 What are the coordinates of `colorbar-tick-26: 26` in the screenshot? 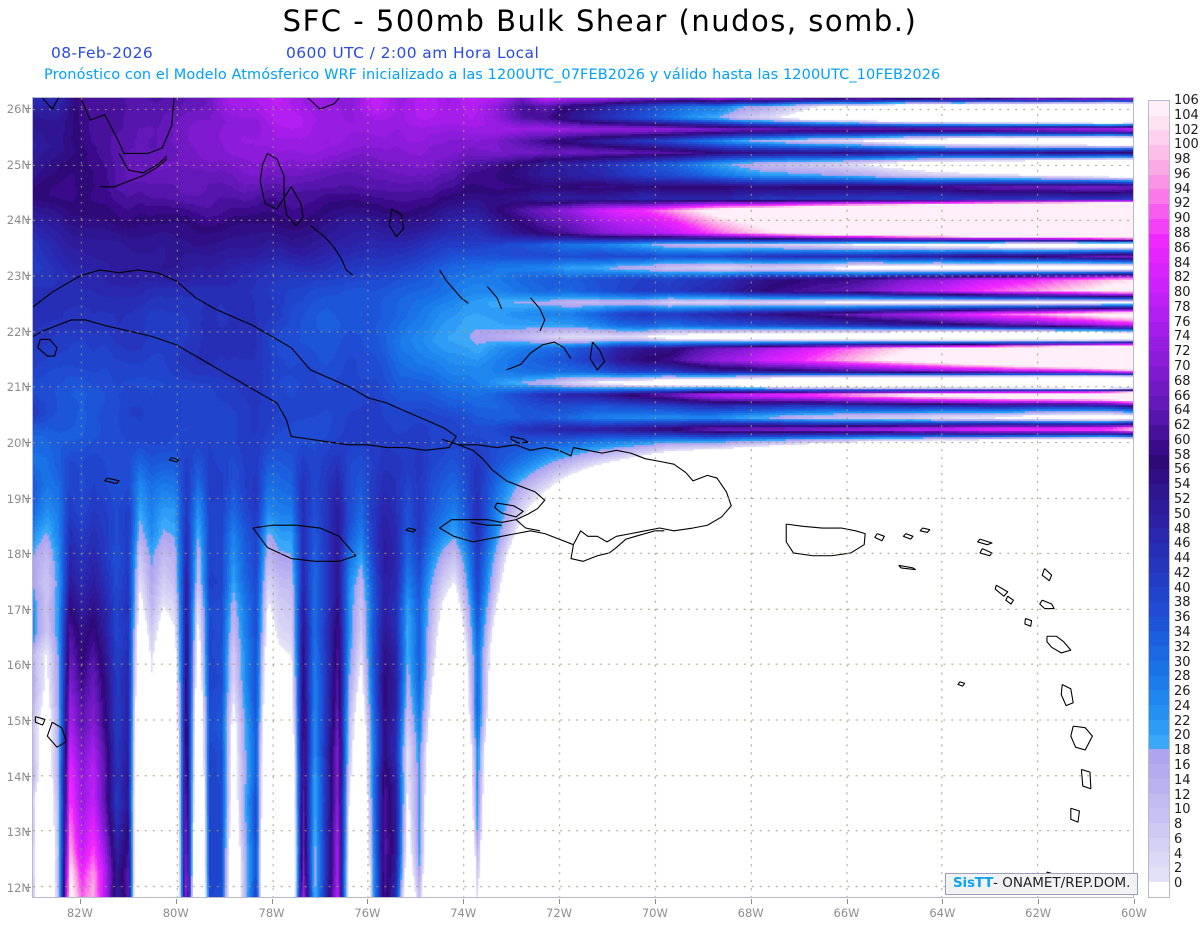 It's located at (1182, 692).